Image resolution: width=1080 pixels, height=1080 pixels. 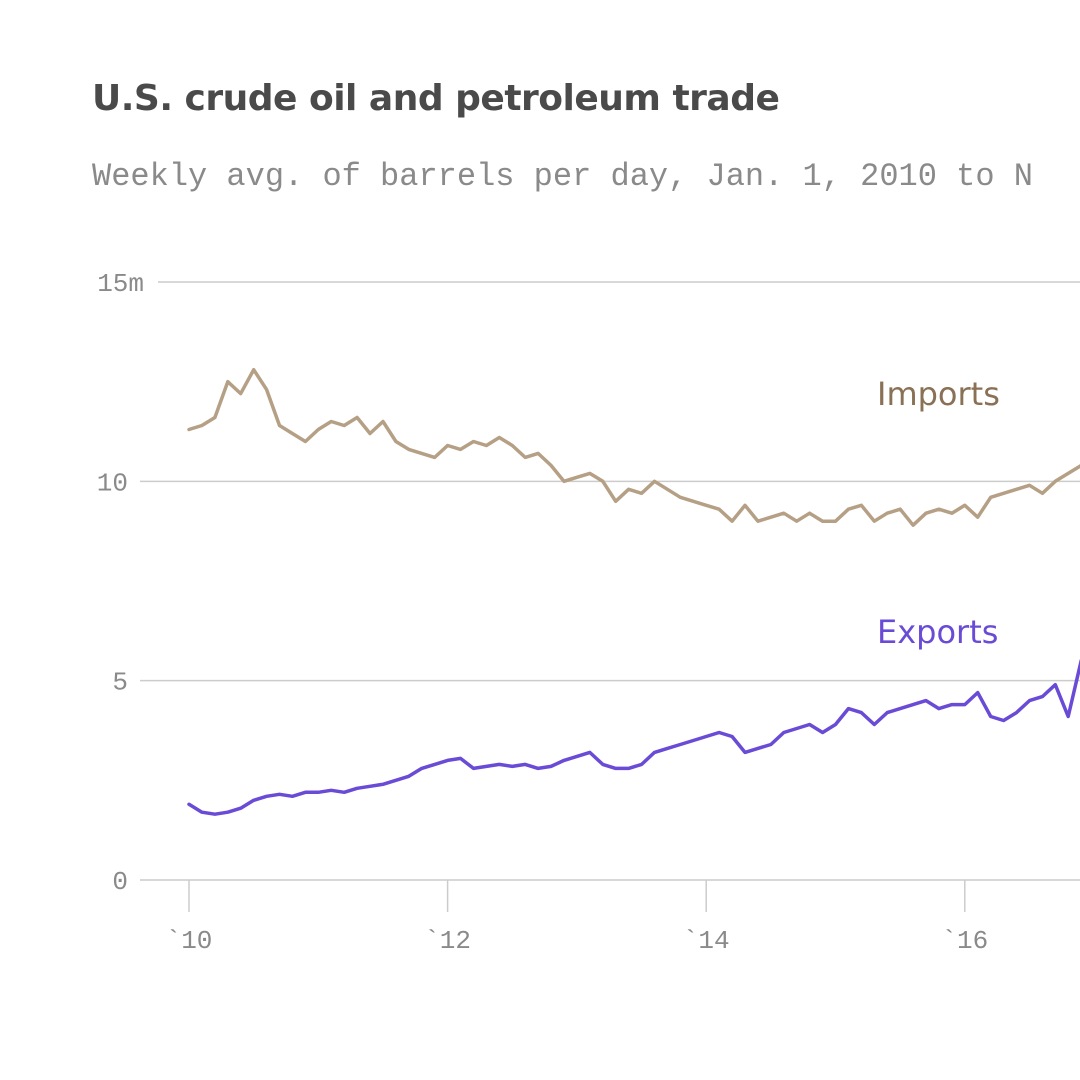 What do you see at coordinates (120, 882) in the screenshot?
I see `y-tick-label: 0` at bounding box center [120, 882].